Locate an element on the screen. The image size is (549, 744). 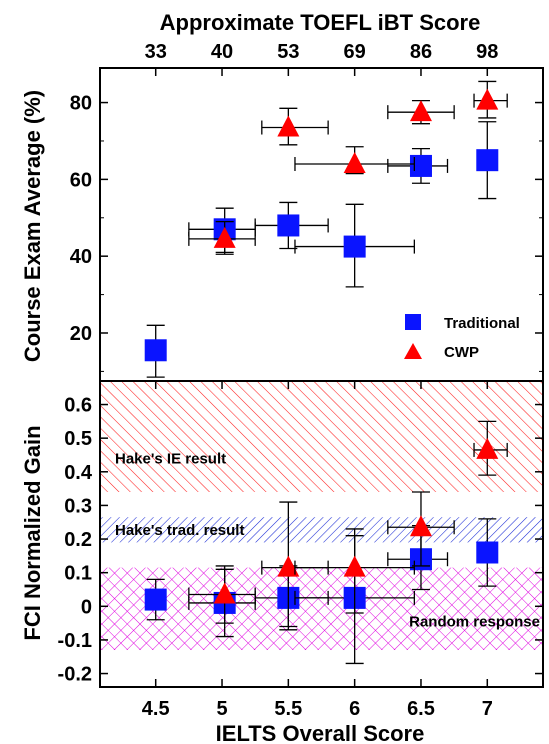
bottom-x-tick-label: 5.5 is located at coordinates (288, 709).